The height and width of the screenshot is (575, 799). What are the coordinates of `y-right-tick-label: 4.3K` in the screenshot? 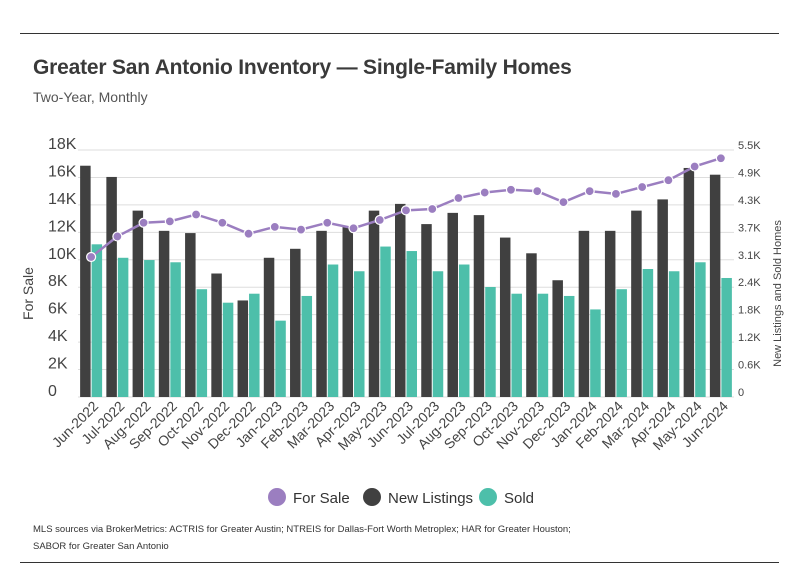 It's located at (749, 201).